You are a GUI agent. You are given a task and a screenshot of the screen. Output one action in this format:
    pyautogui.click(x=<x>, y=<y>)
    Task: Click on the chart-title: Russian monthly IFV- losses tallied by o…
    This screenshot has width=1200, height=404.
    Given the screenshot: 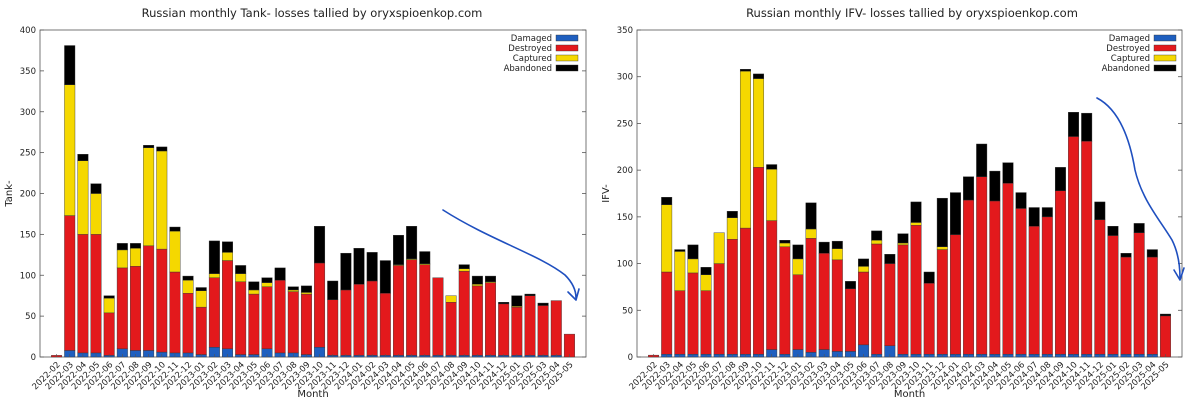 What is the action you would take?
    pyautogui.click(x=912, y=13)
    